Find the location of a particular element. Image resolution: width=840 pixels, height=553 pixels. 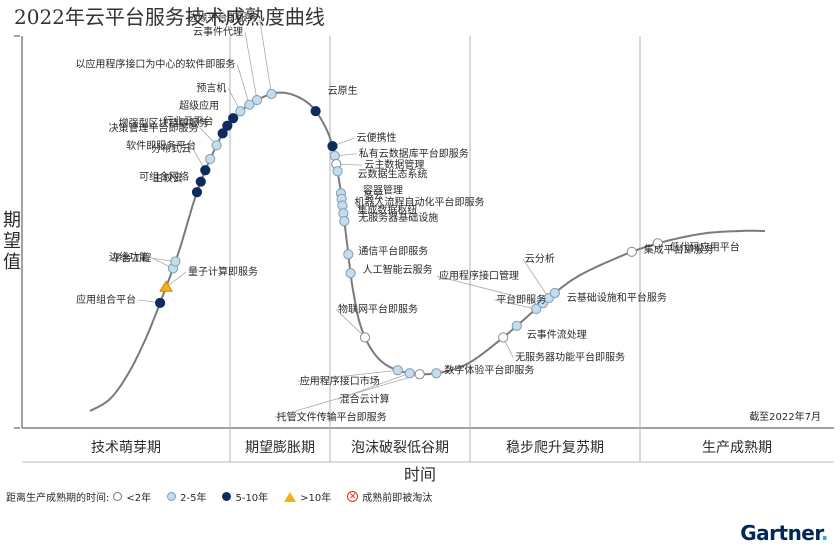

hype-point-label: 托管文件传输平台即服务 is located at coordinates (332, 416).